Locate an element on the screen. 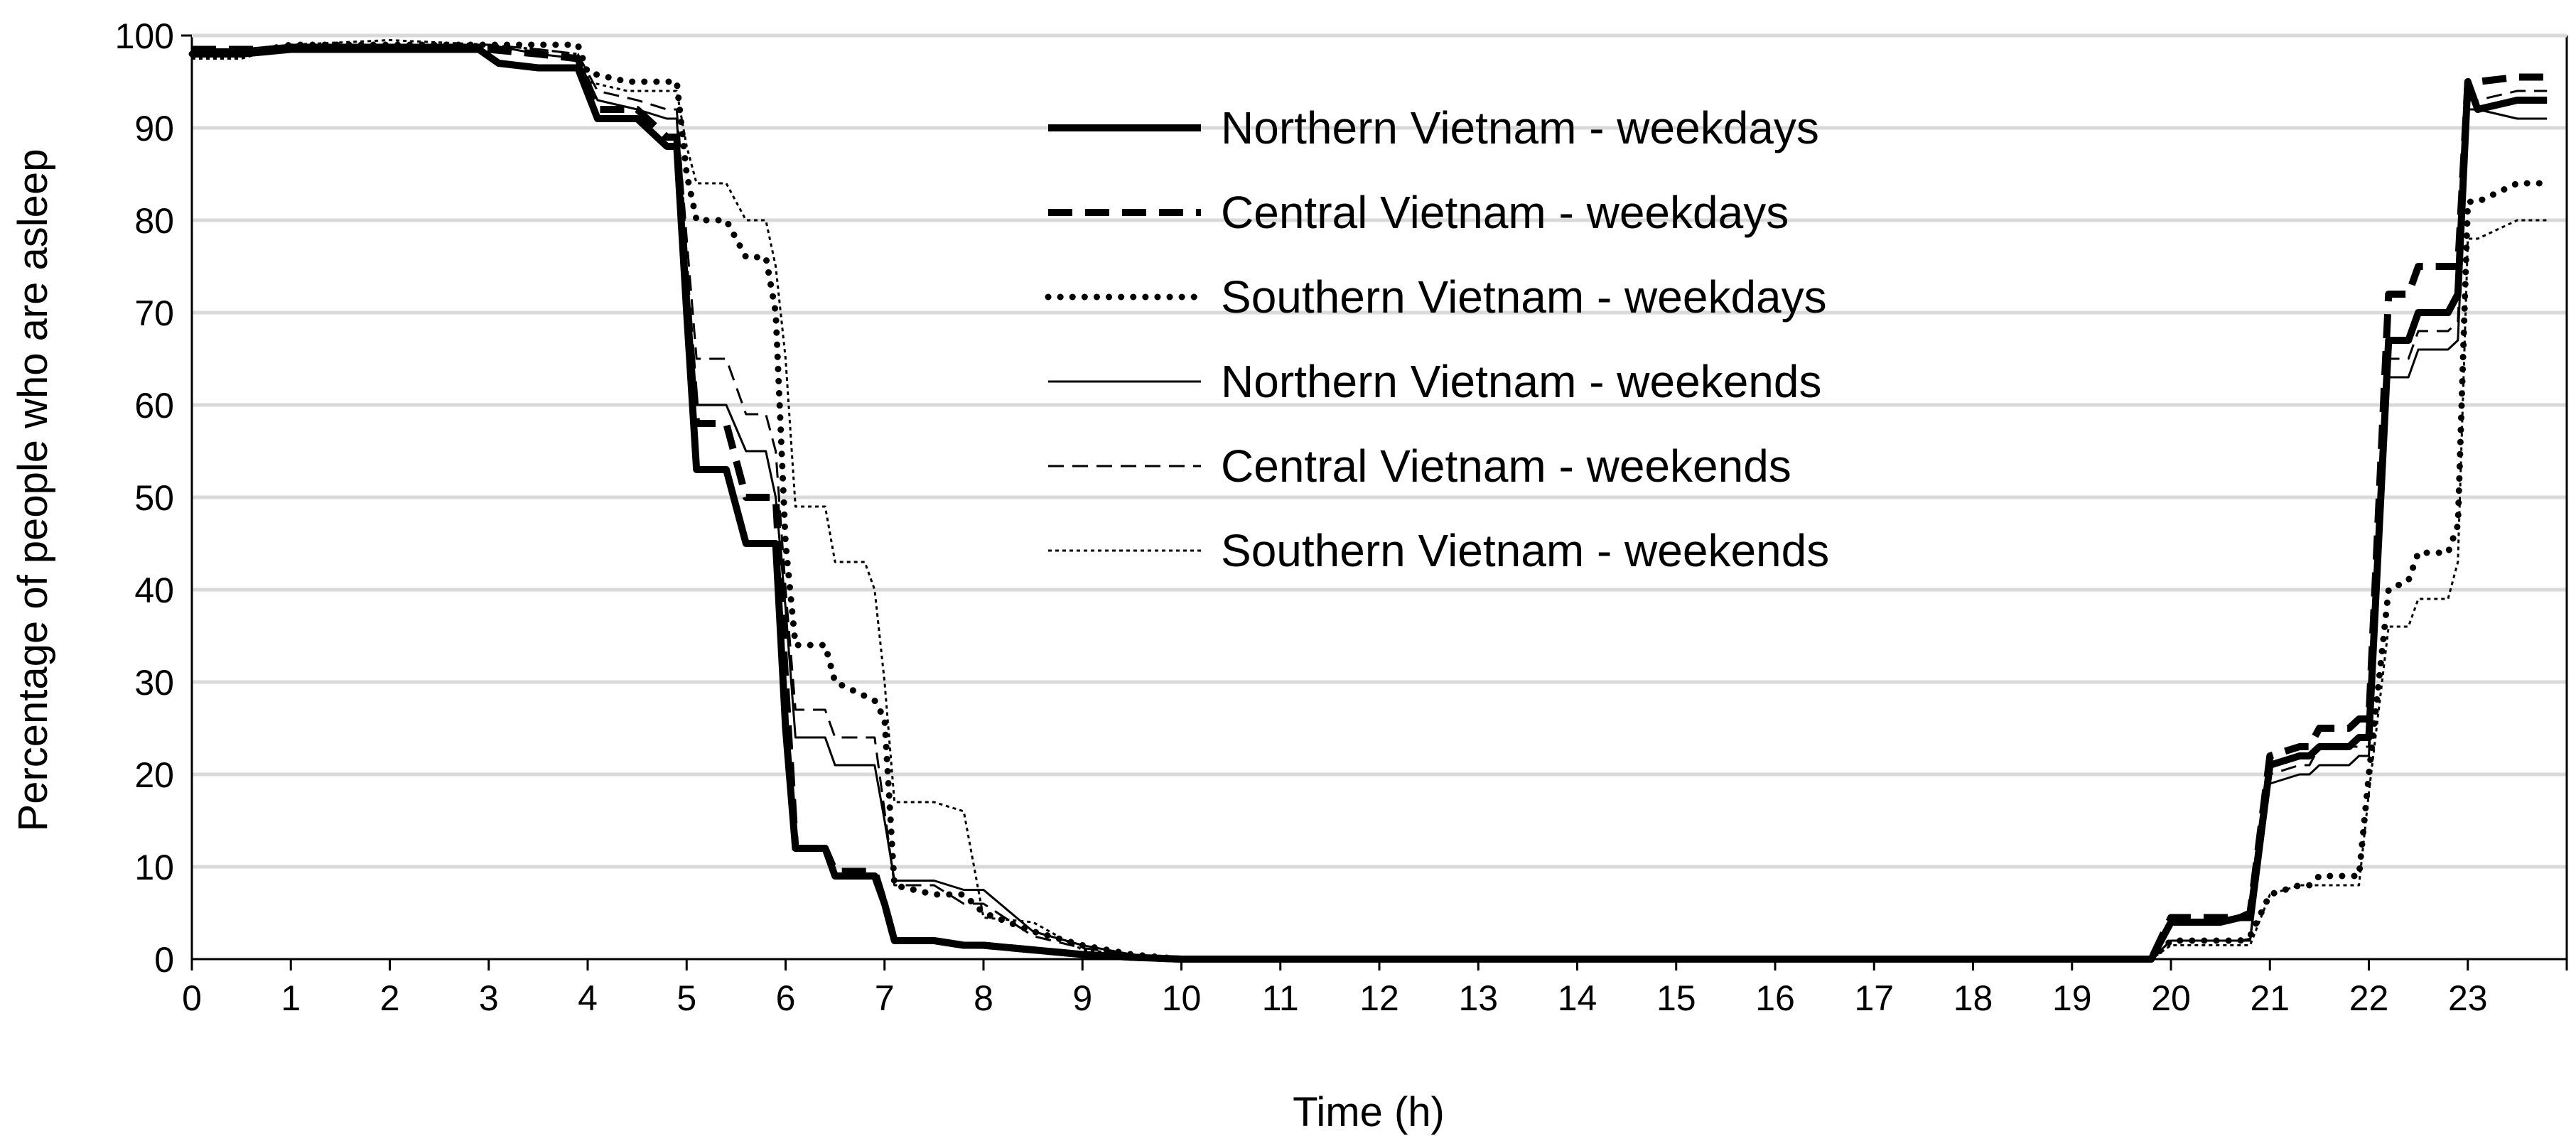 This screenshot has width=2576, height=1141. y-tick-label: 20 is located at coordinates (154, 775).